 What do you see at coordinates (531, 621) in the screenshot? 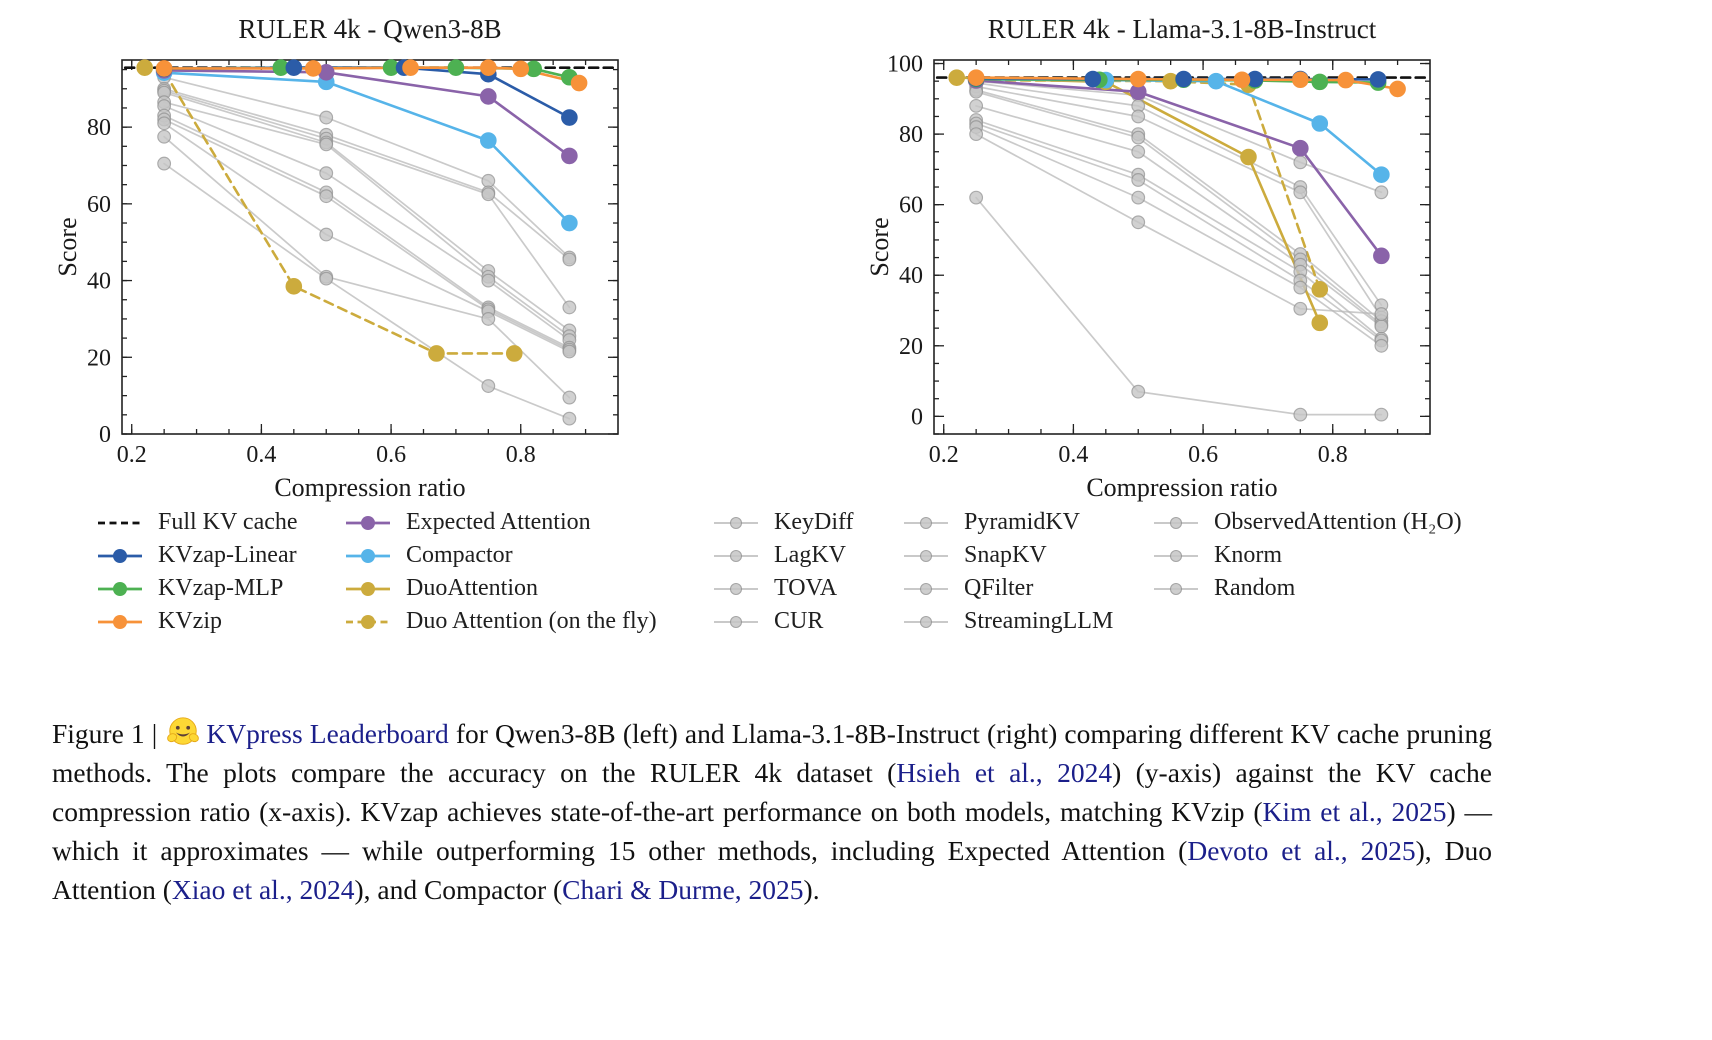
I see `legend-label: Duo Attention (on the fly)` at bounding box center [531, 621].